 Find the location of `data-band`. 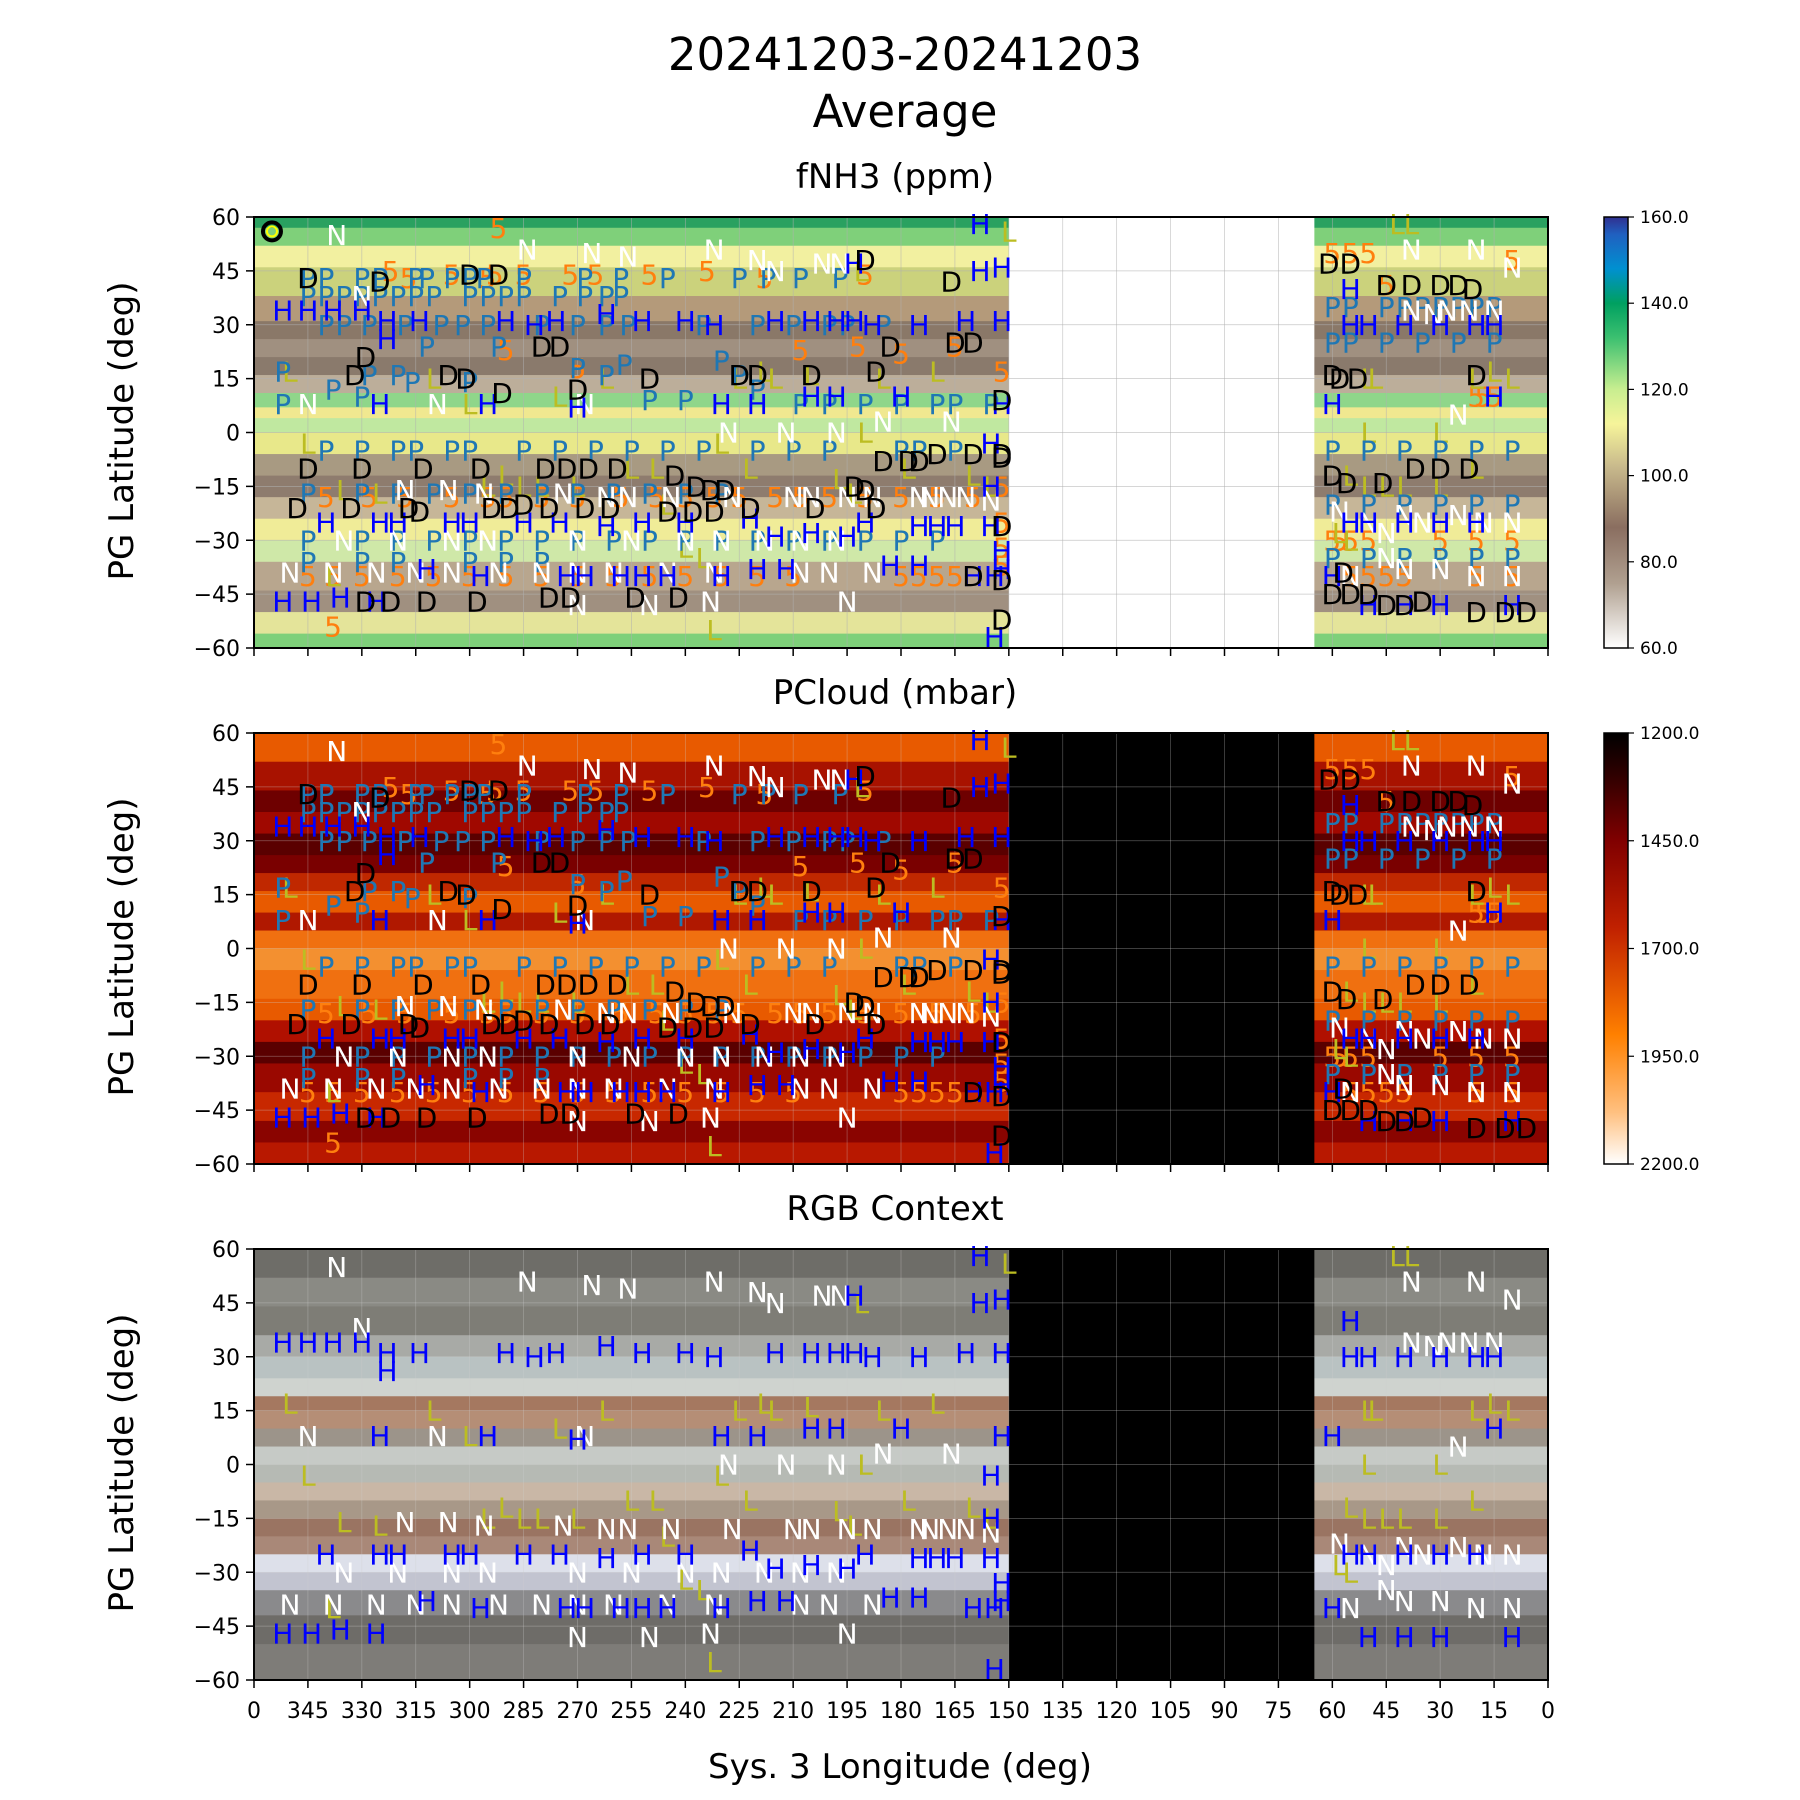

data-band is located at coordinates (901, 1603).